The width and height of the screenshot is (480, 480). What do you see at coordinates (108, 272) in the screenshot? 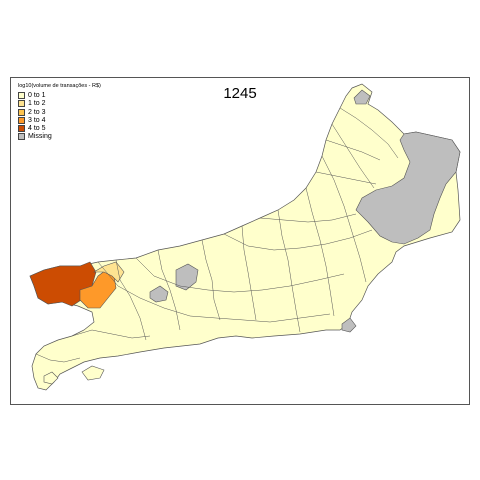
I see `region-west-small` at bounding box center [108, 272].